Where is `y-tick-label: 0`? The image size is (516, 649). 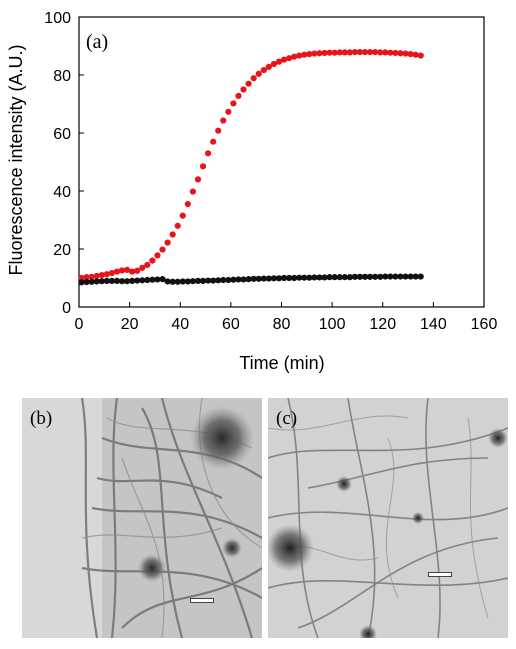 y-tick-label: 0 is located at coordinates (66, 308).